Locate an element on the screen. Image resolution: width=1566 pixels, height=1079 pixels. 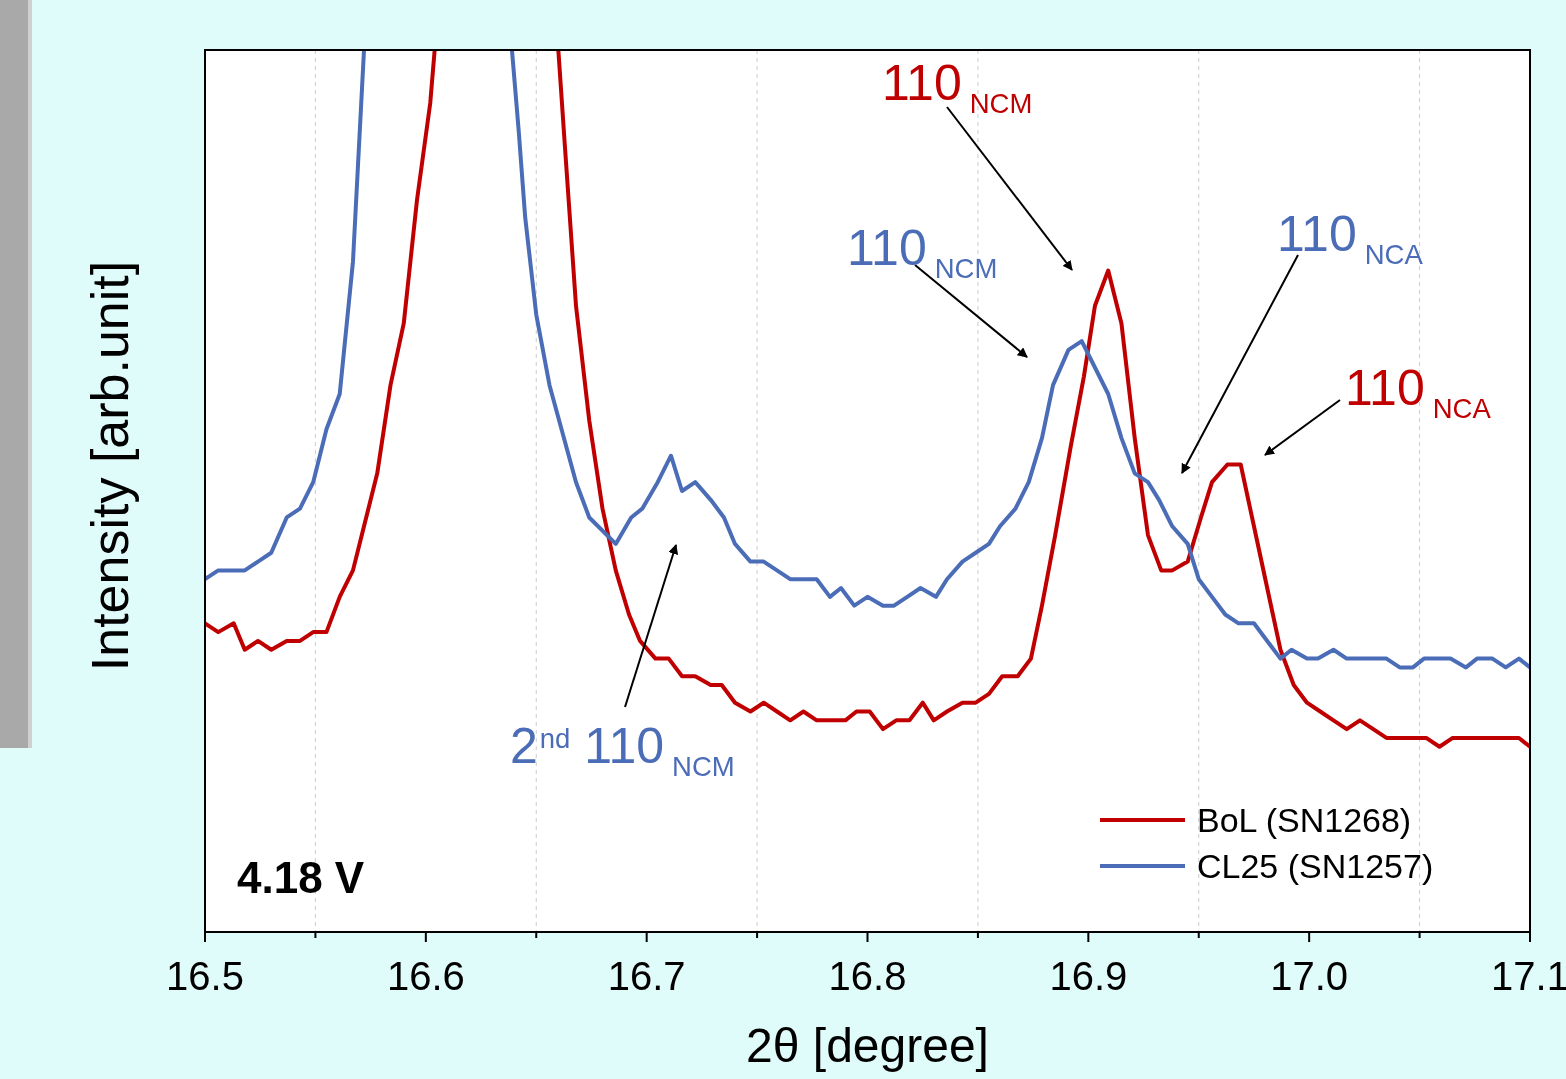
legend-label: BoL (SN1268) is located at coordinates (1304, 820).